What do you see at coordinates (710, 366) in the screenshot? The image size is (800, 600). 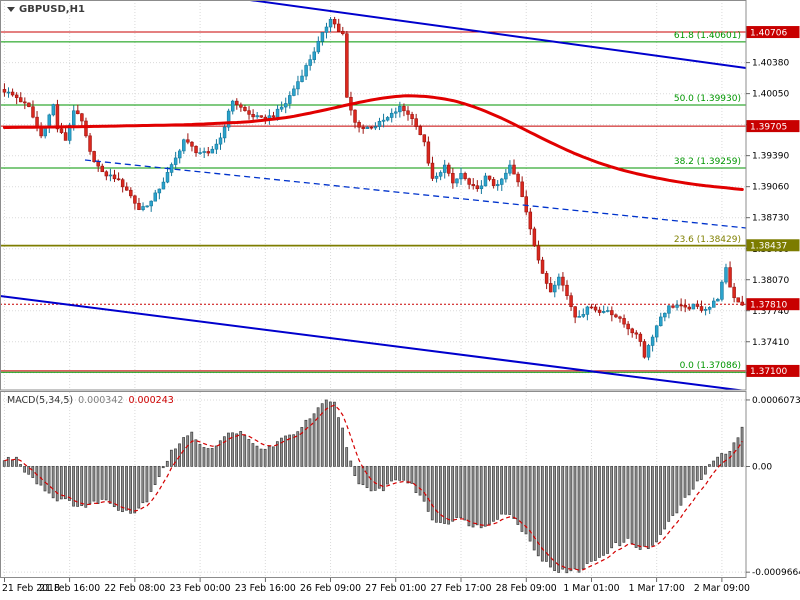 I see `fib-label: 0.0 (1.37086)` at bounding box center [710, 366].